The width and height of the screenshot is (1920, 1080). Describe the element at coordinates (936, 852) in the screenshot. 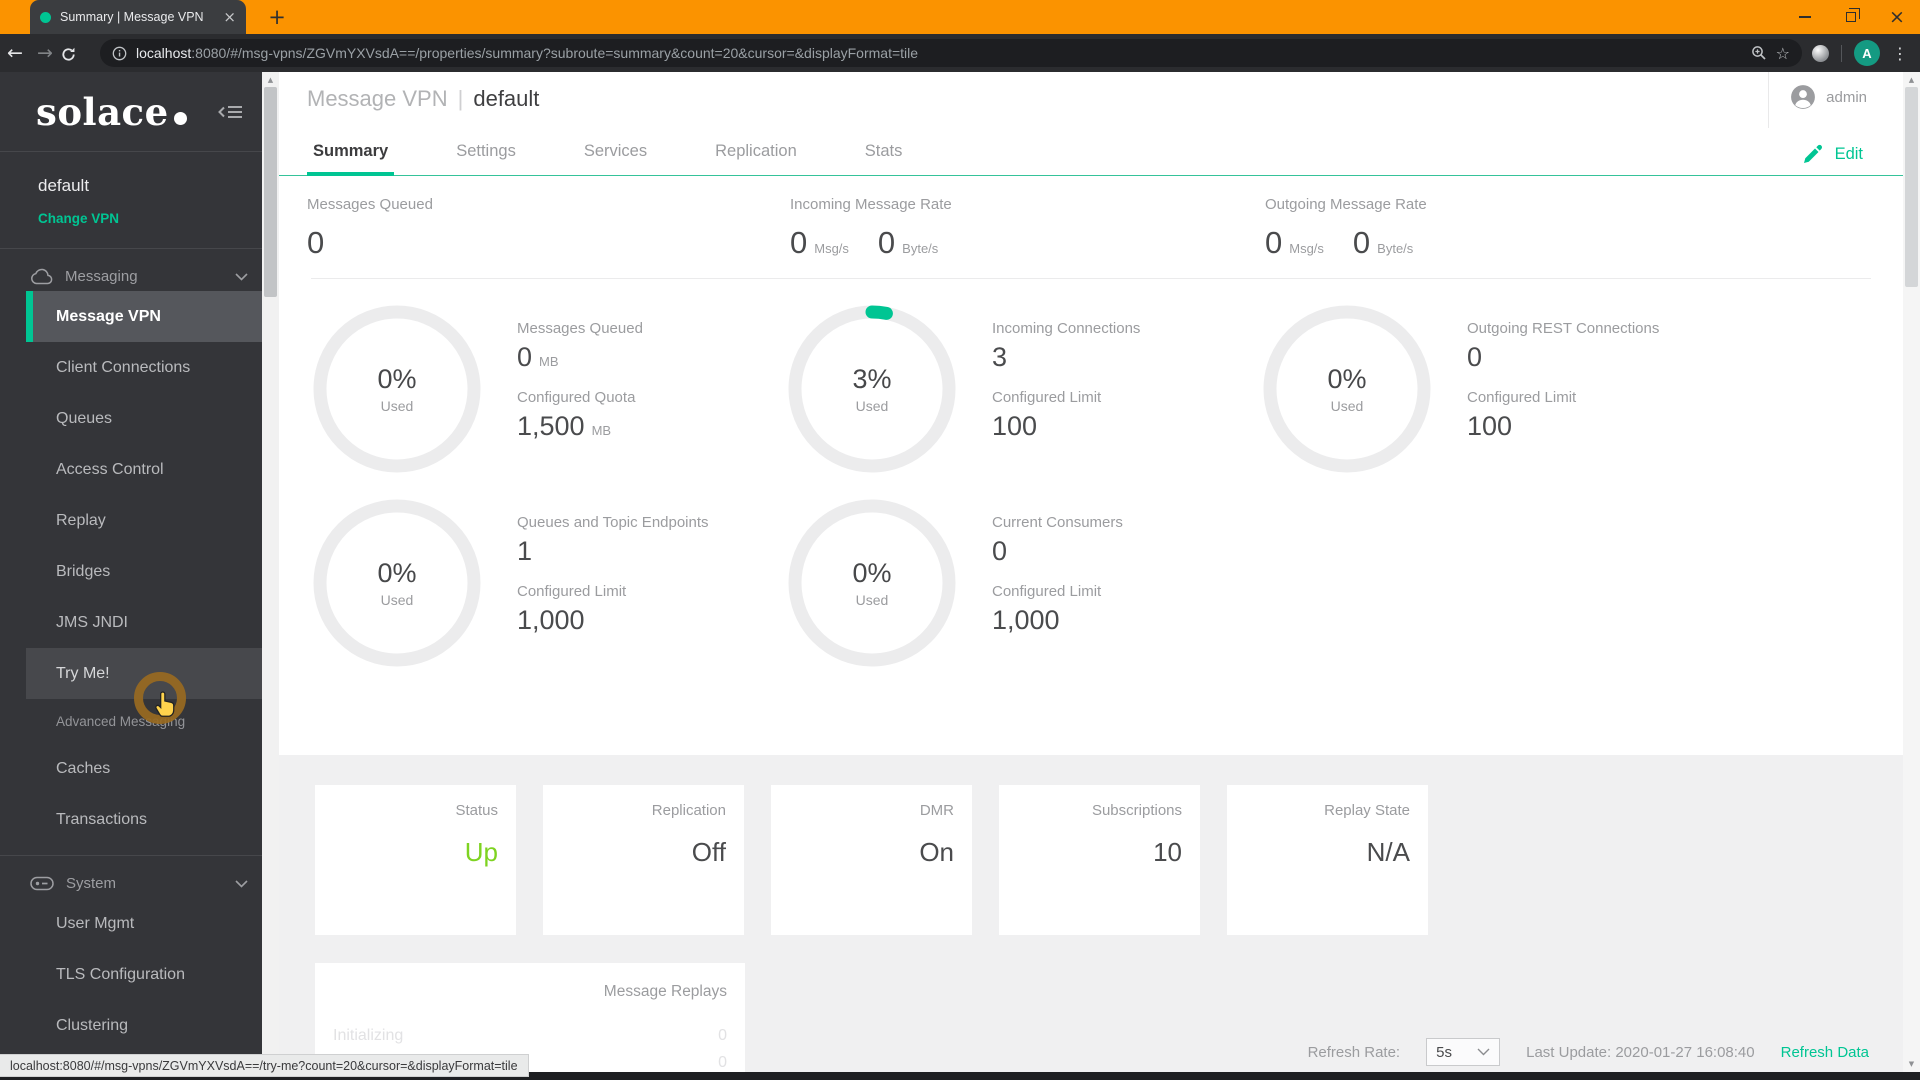

I see `card-value: On` at that location.